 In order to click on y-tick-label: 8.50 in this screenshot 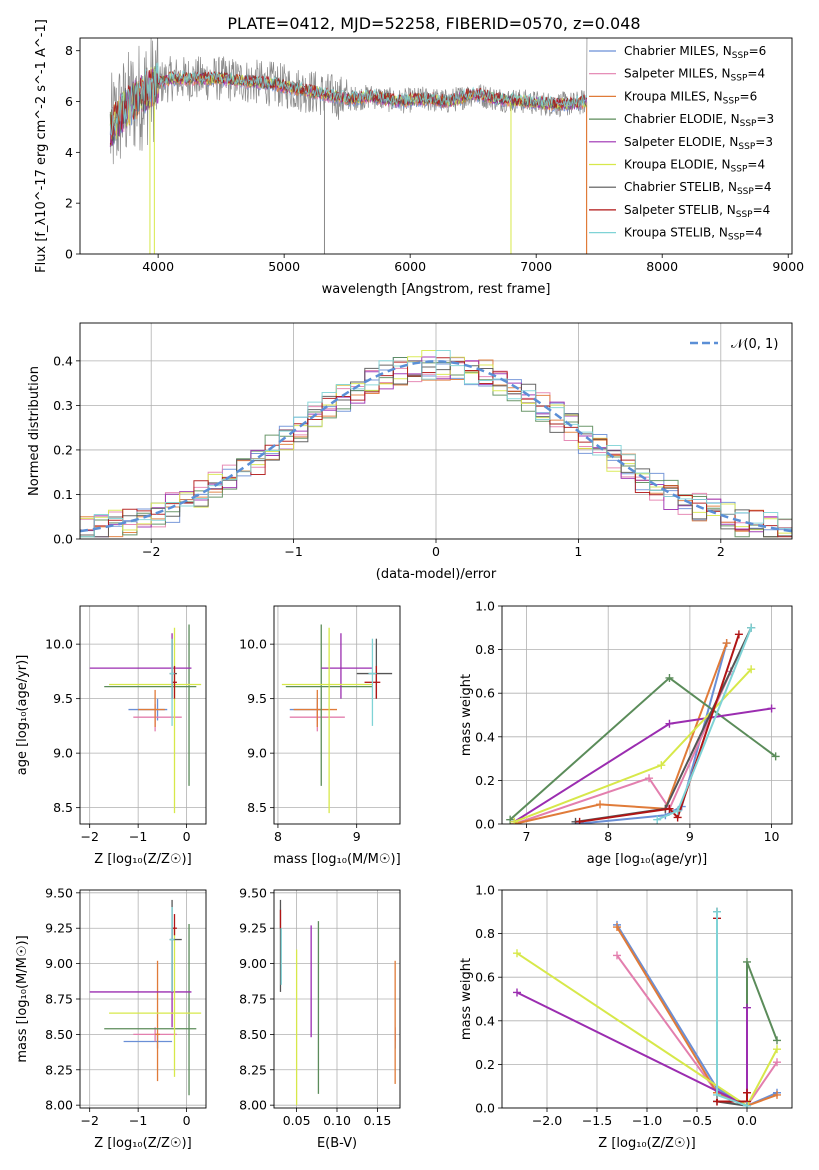, I will do `click(59, 1034)`.